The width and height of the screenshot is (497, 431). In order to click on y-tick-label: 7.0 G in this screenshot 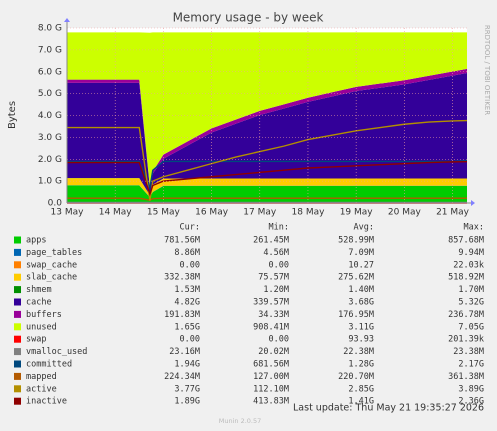, I will do `click(50, 50)`.